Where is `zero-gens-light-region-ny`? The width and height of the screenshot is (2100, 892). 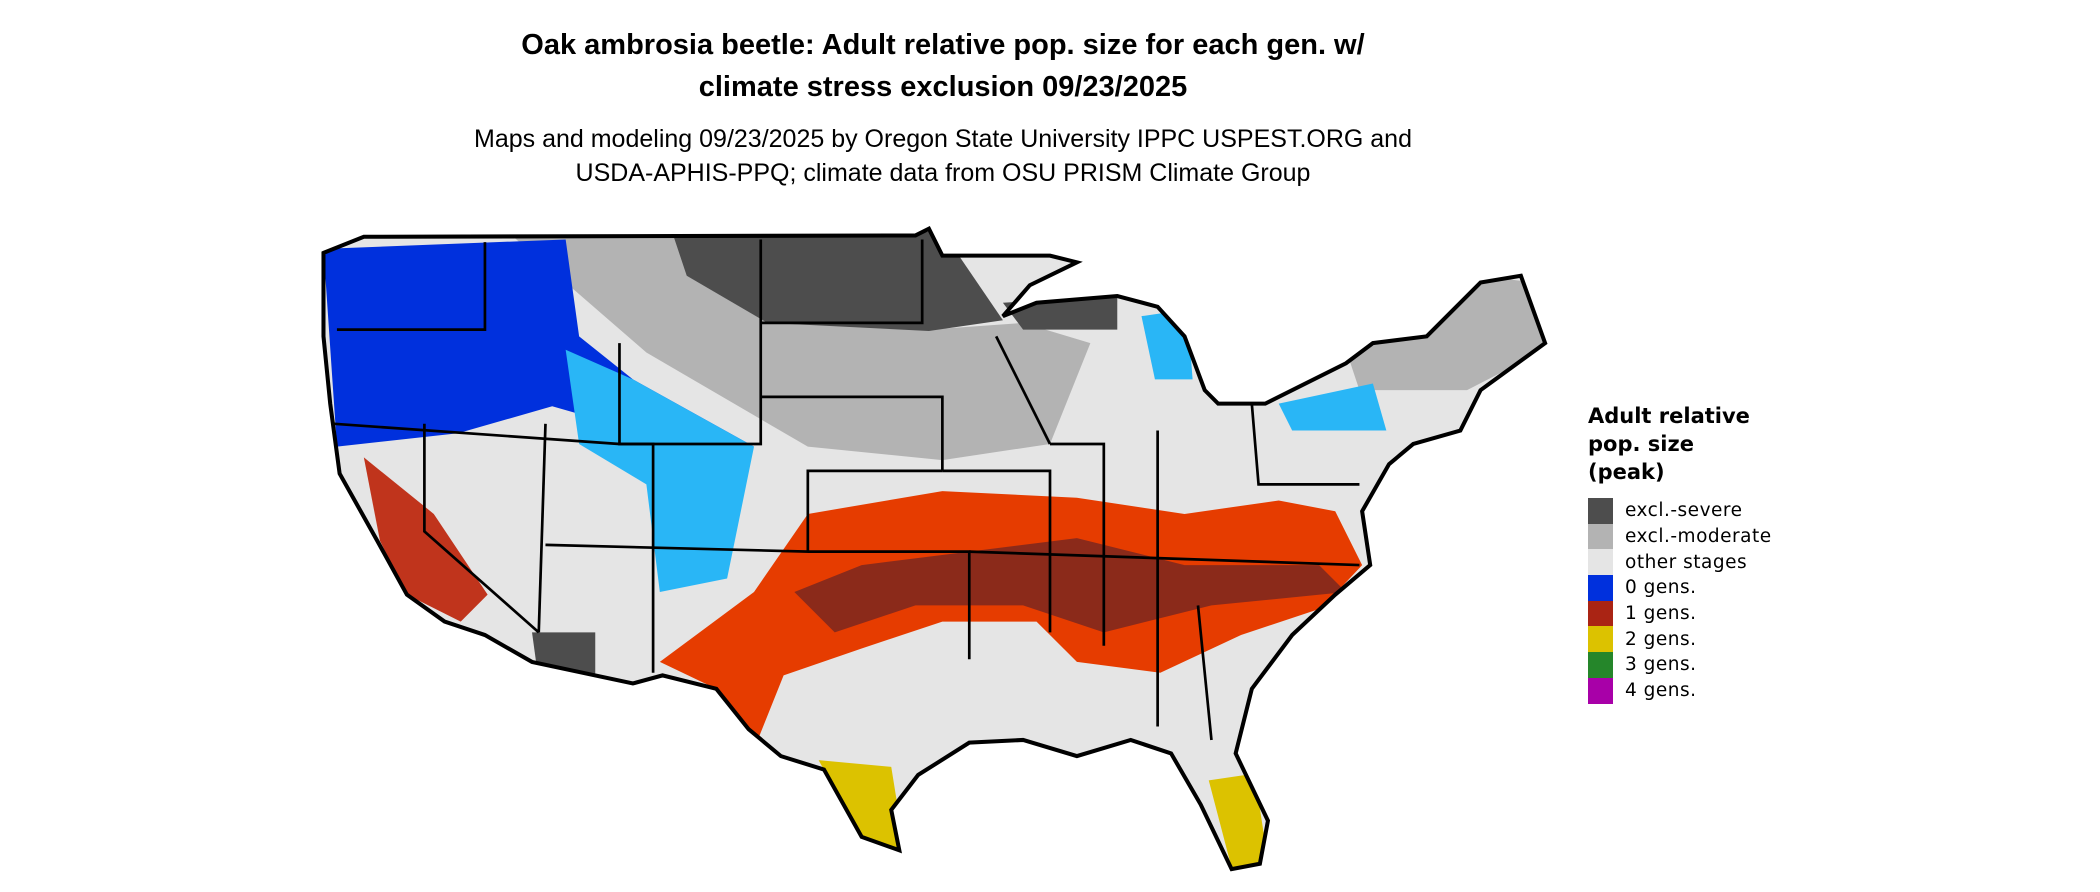
zero-gens-light-region-ny is located at coordinates (1332, 407).